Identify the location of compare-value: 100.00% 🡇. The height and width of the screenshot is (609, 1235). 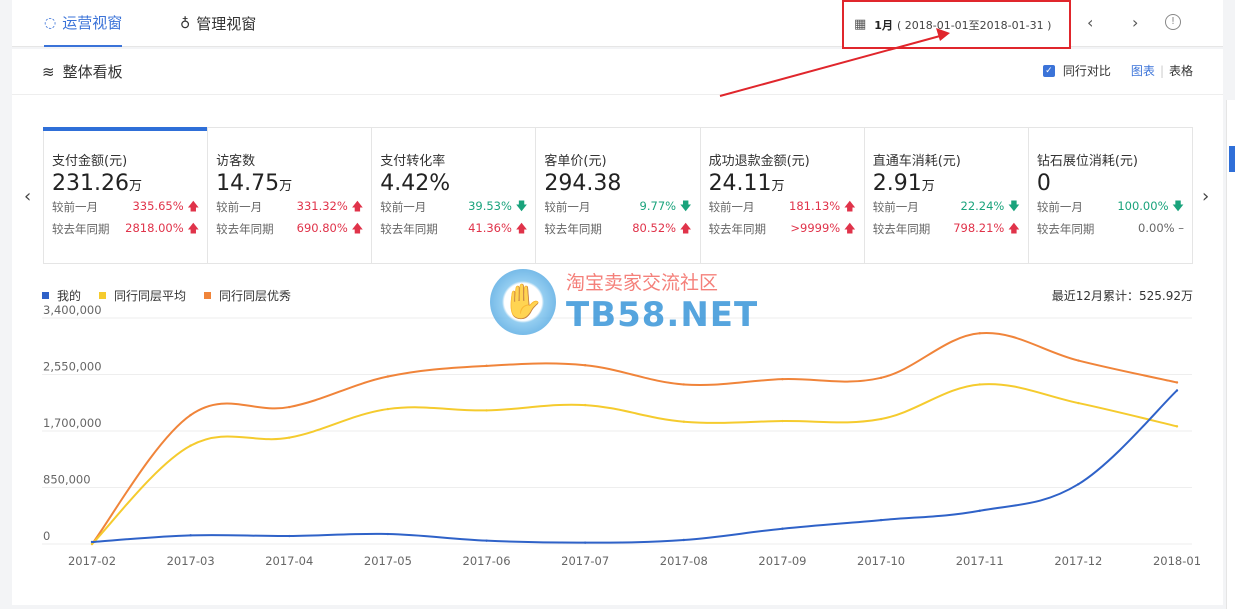
(1150, 208).